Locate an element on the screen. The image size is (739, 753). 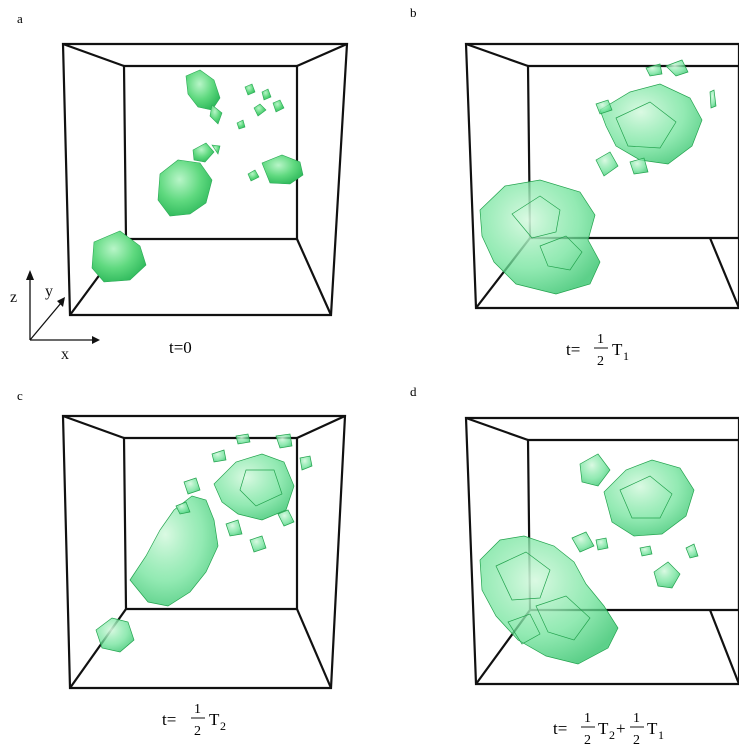
caption-d-sub2: 1 is located at coordinates (661, 735).